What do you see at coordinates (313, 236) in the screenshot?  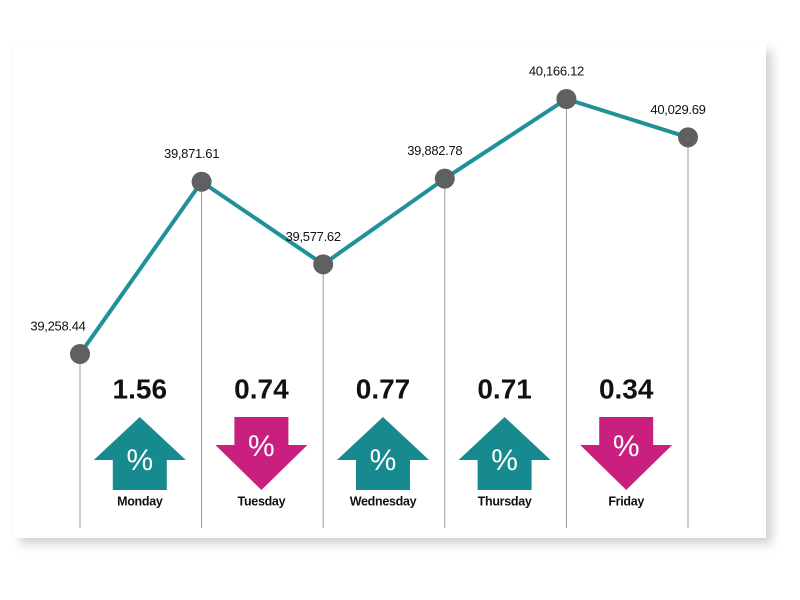 I see `value-label: 39,577.62` at bounding box center [313, 236].